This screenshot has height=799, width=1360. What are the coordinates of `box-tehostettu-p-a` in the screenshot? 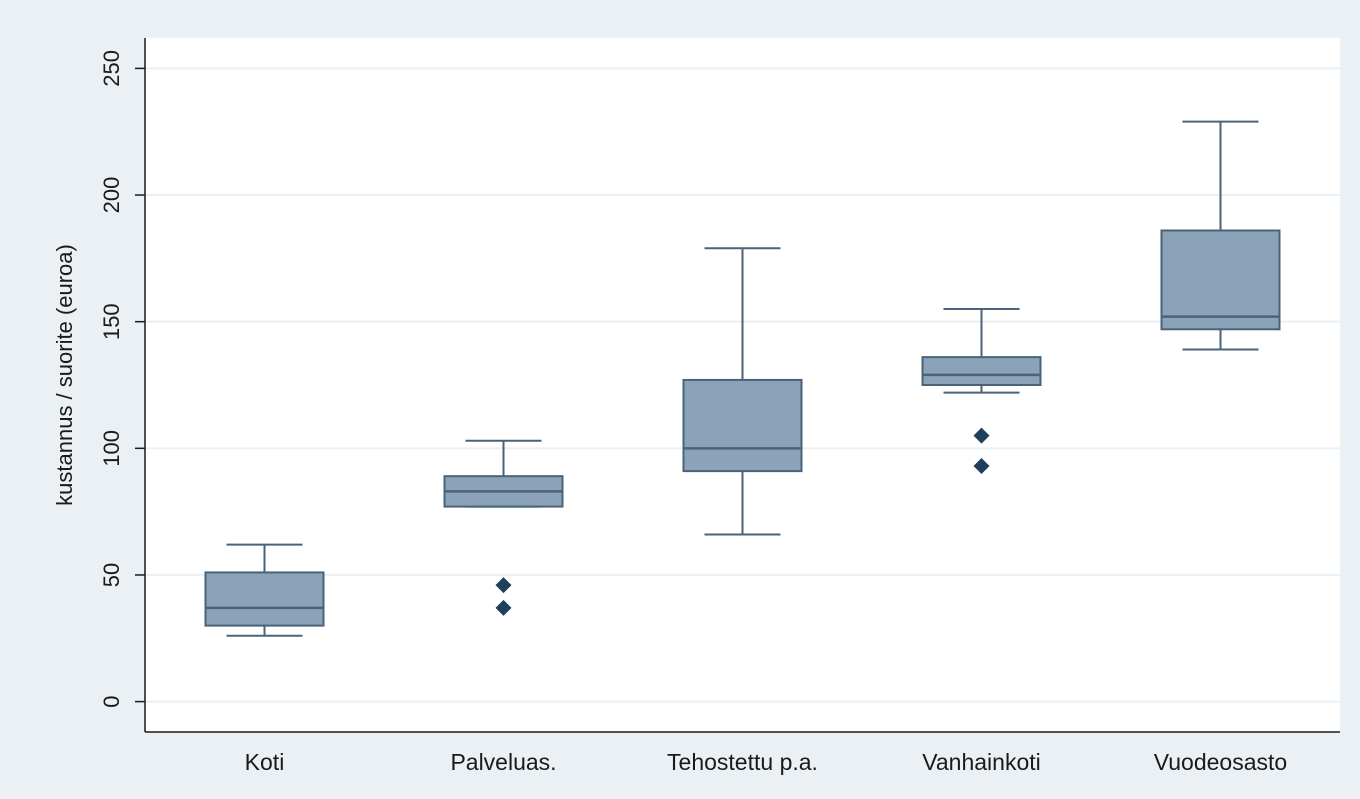 It's located at (742, 391).